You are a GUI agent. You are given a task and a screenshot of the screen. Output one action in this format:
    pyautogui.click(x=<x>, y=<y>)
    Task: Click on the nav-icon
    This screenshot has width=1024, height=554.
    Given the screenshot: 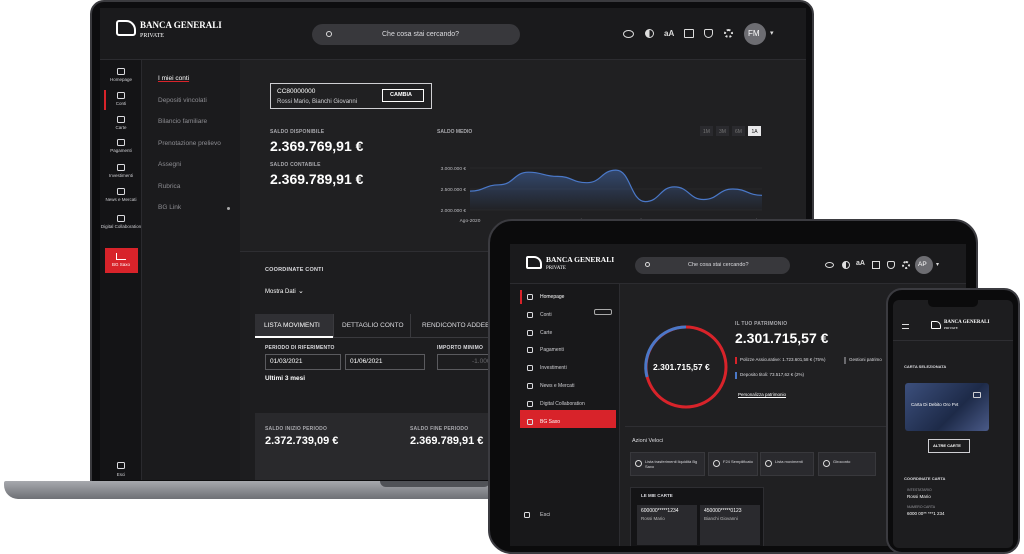 What is the action you would take?
    pyautogui.click(x=121, y=218)
    